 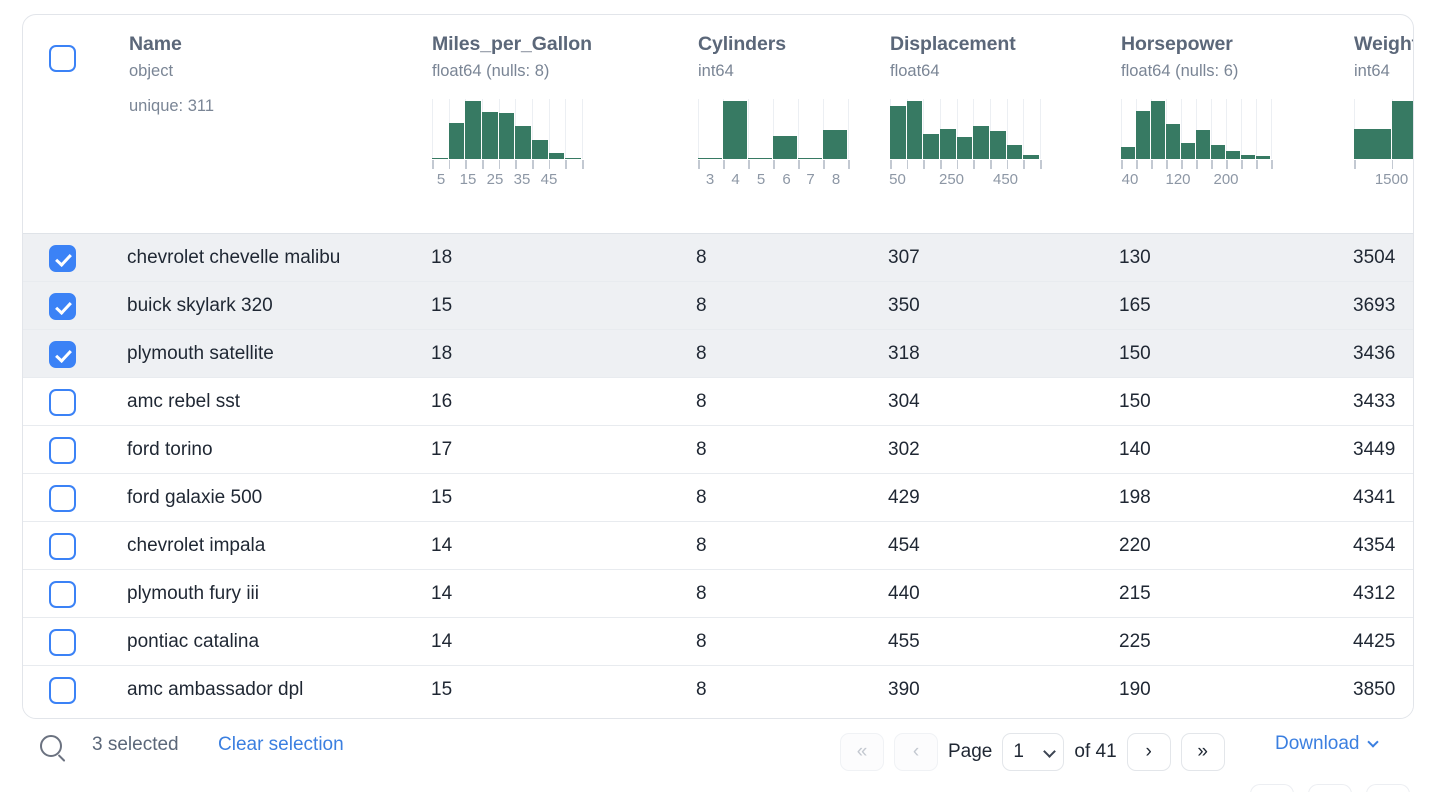 What do you see at coordinates (718, 306) in the screenshot?
I see `table-row: buick skylark 320 15 8 350 165 3693` at bounding box center [718, 306].